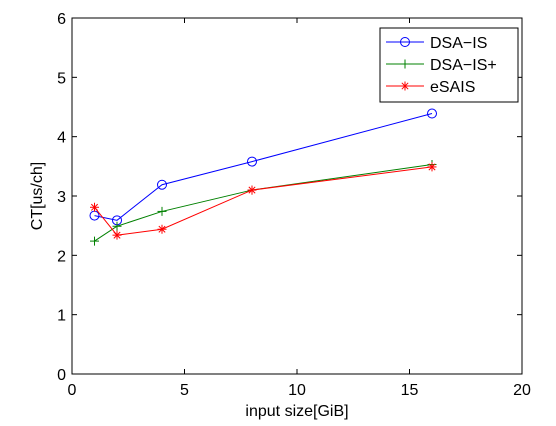  Describe the element at coordinates (452, 87) in the screenshot. I see `legend-label: eSAIS` at that location.